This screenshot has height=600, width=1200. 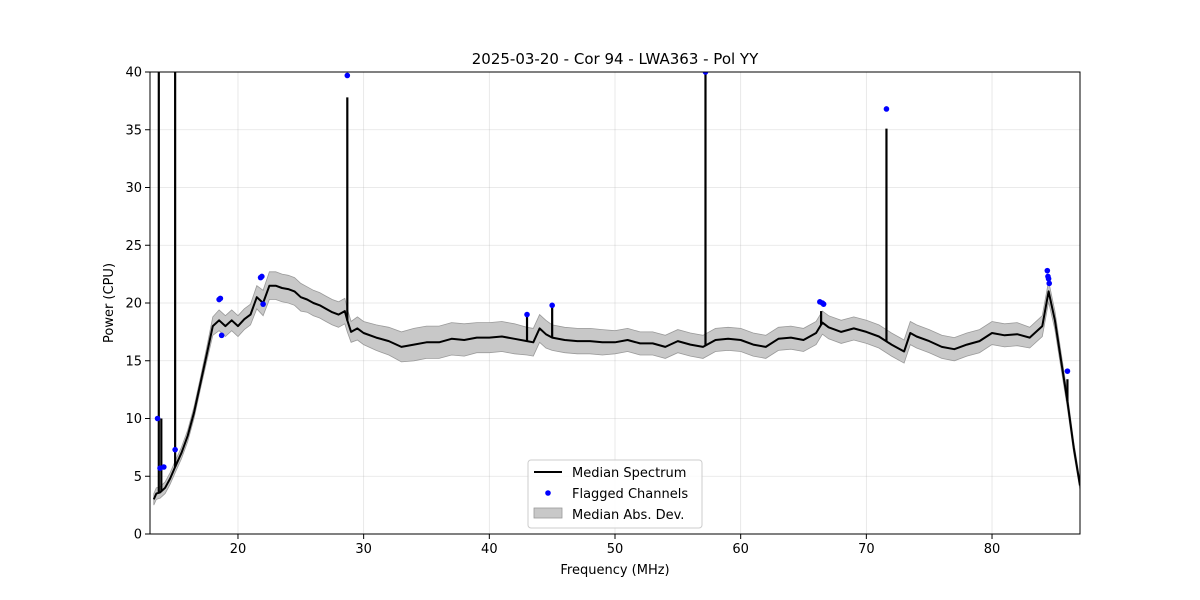 What do you see at coordinates (992, 549) in the screenshot?
I see `x-tick-label: 80` at bounding box center [992, 549].